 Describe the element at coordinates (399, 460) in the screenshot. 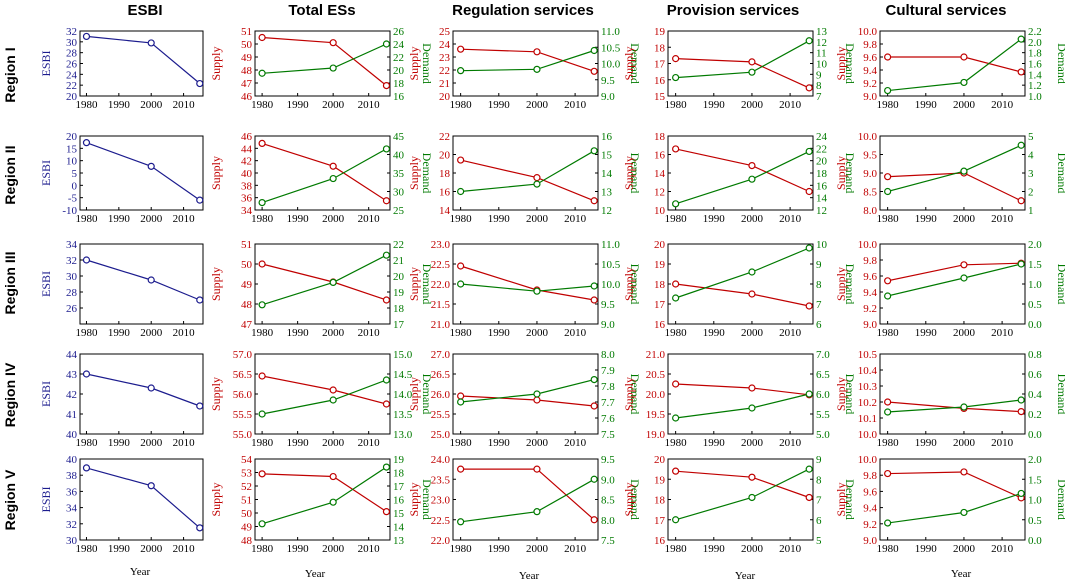

I see `y2-tick-label: 19` at that location.